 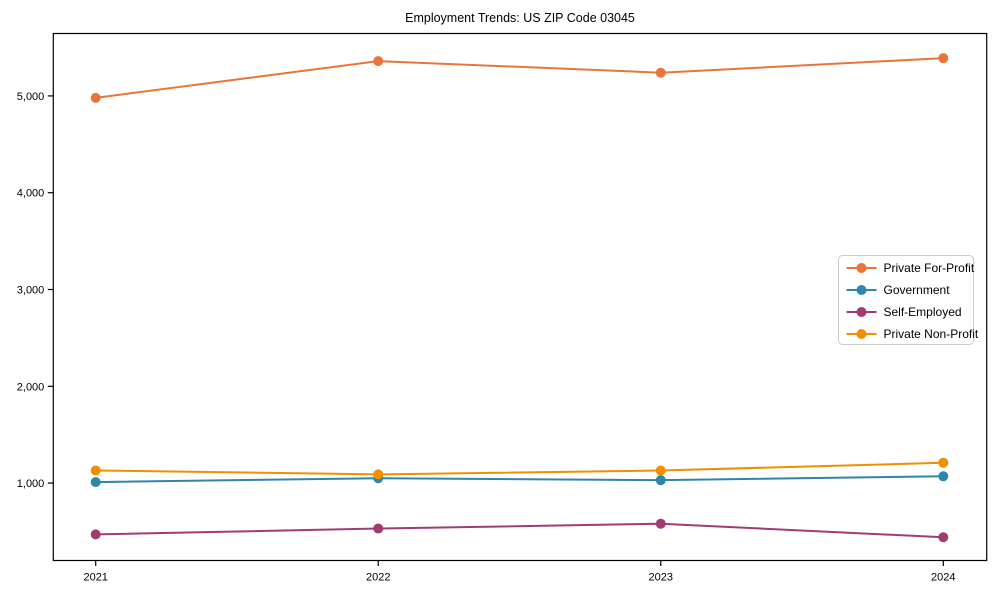 What do you see at coordinates (943, 578) in the screenshot?
I see `x-tick-label: 2024` at bounding box center [943, 578].